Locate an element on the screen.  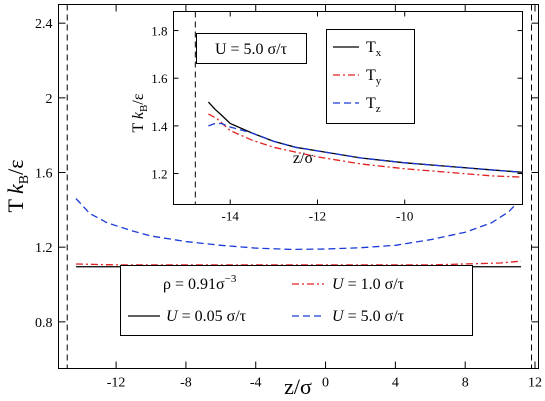
inset-y-tick-label: 1.8 is located at coordinates (159, 31).